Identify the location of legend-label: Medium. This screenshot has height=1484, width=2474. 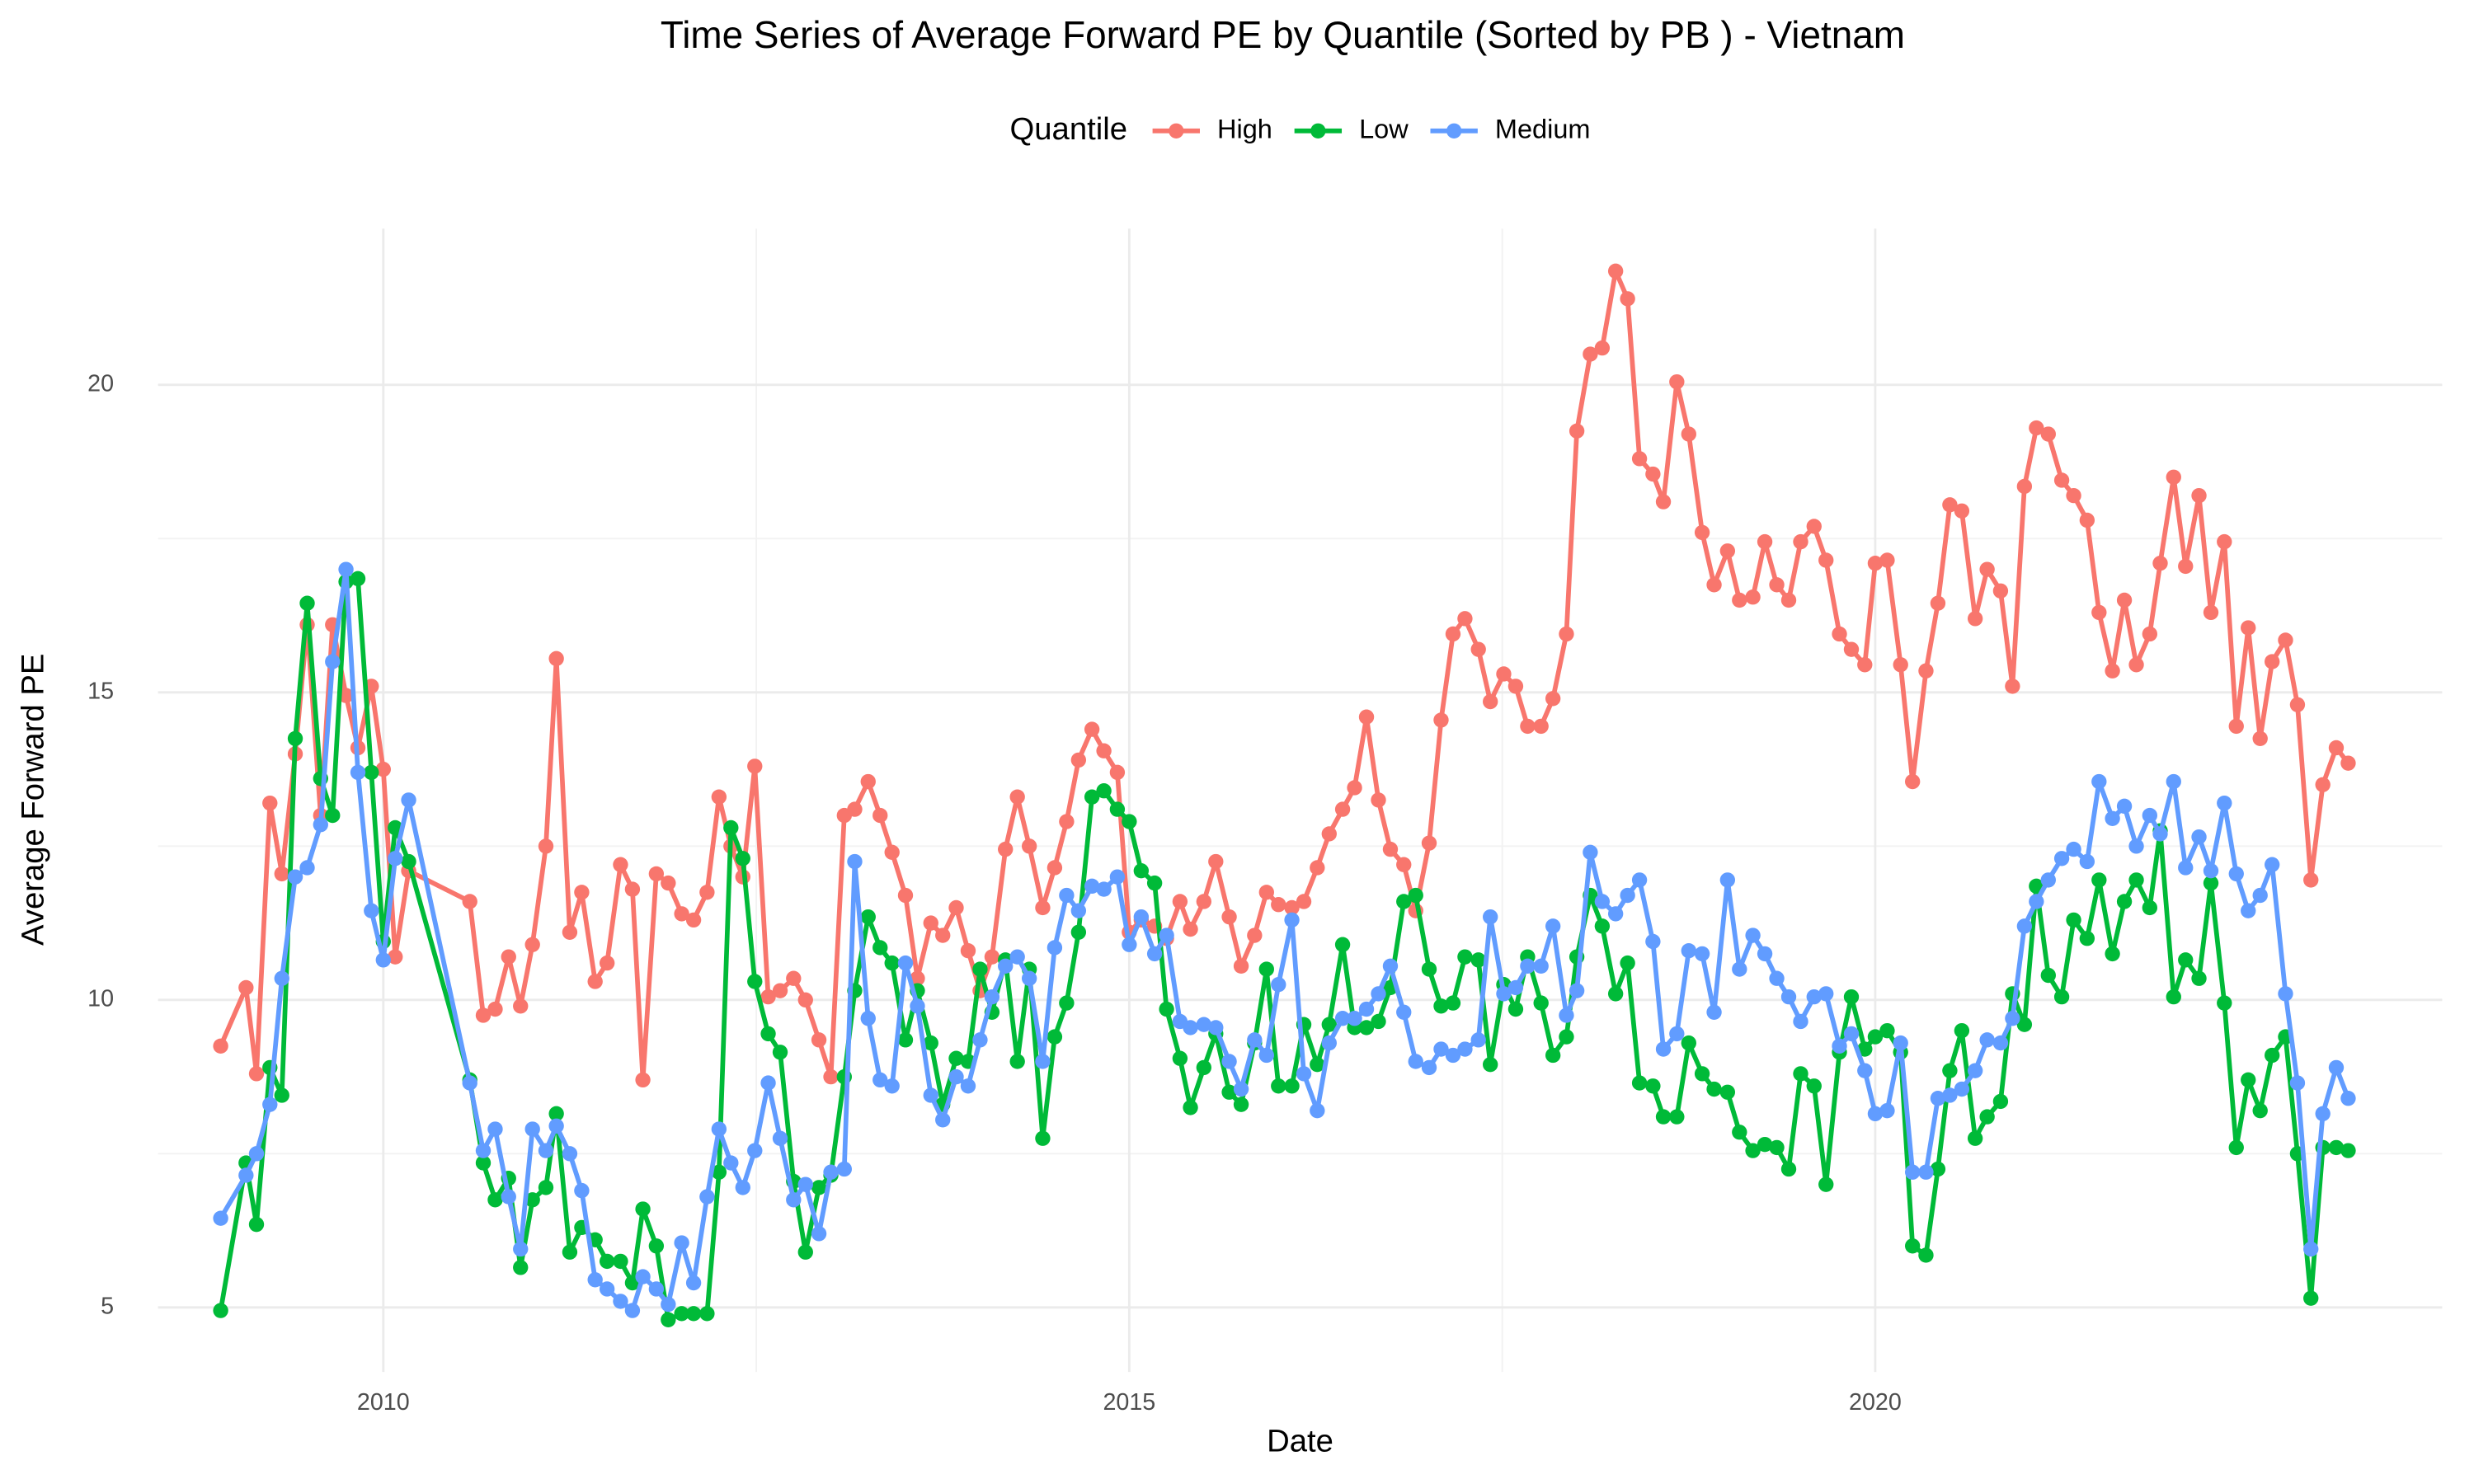
(1543, 128).